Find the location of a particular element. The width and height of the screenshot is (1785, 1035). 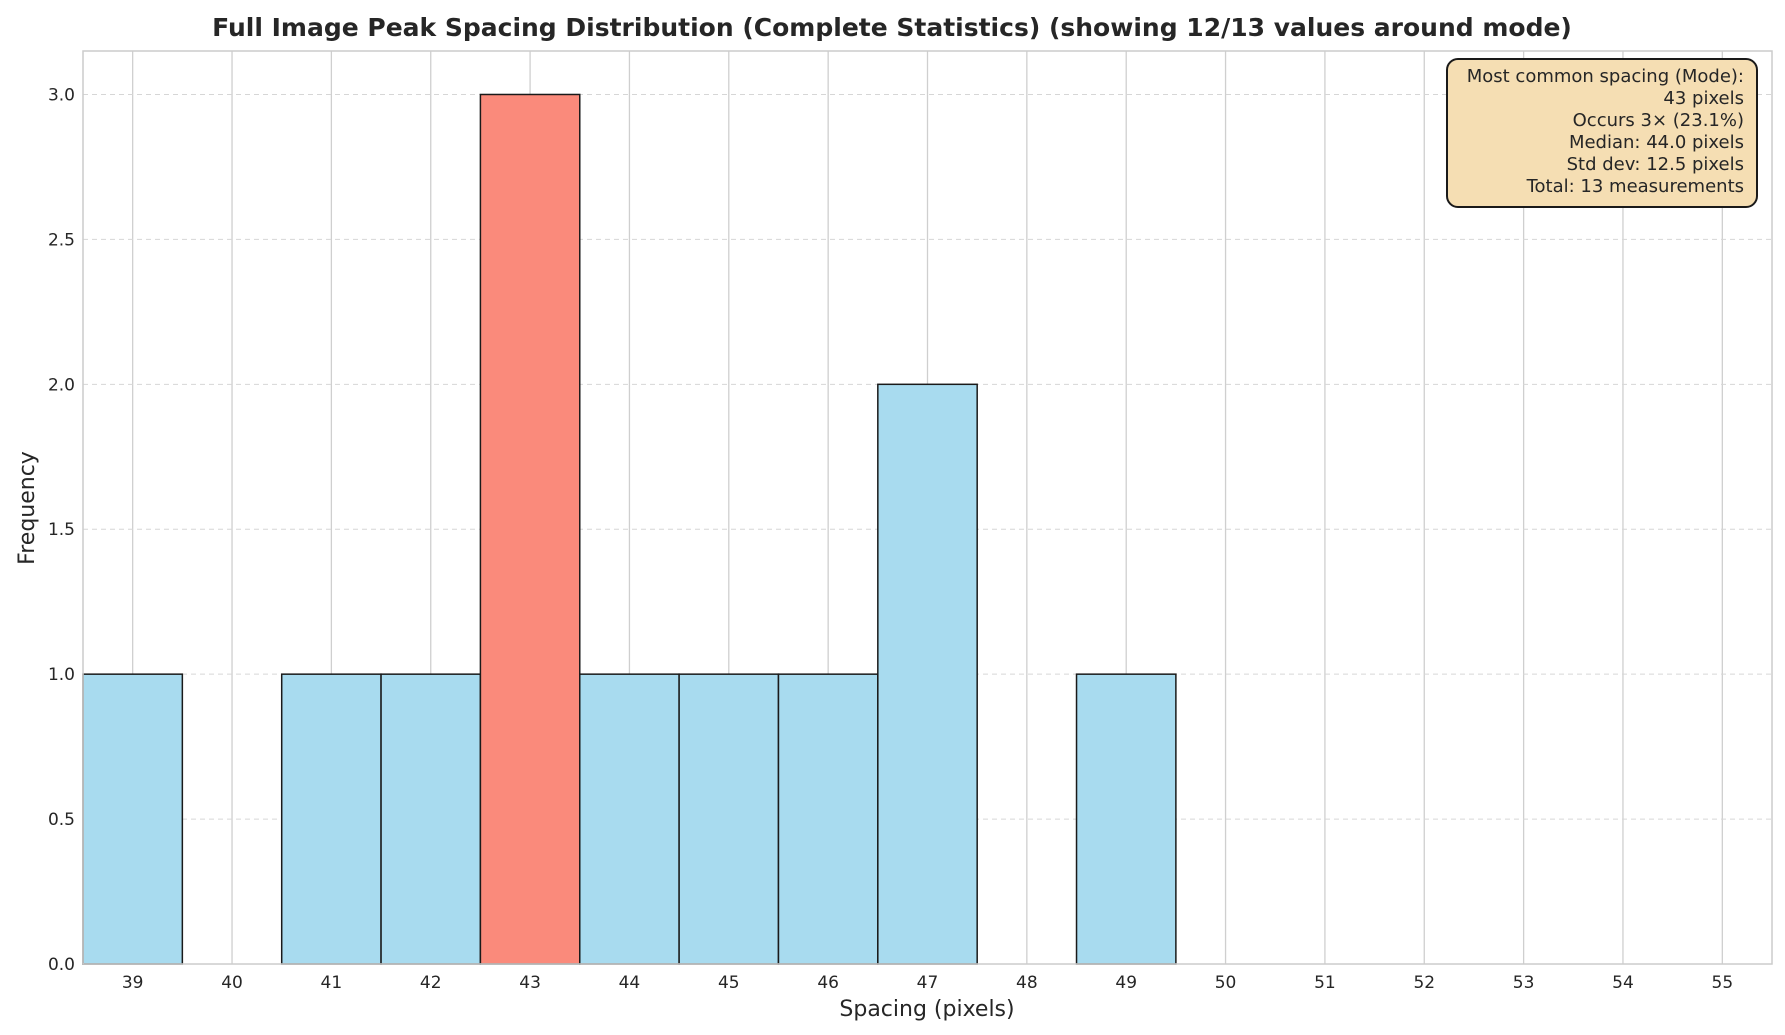

x-tick-label: 40 is located at coordinates (232, 983).